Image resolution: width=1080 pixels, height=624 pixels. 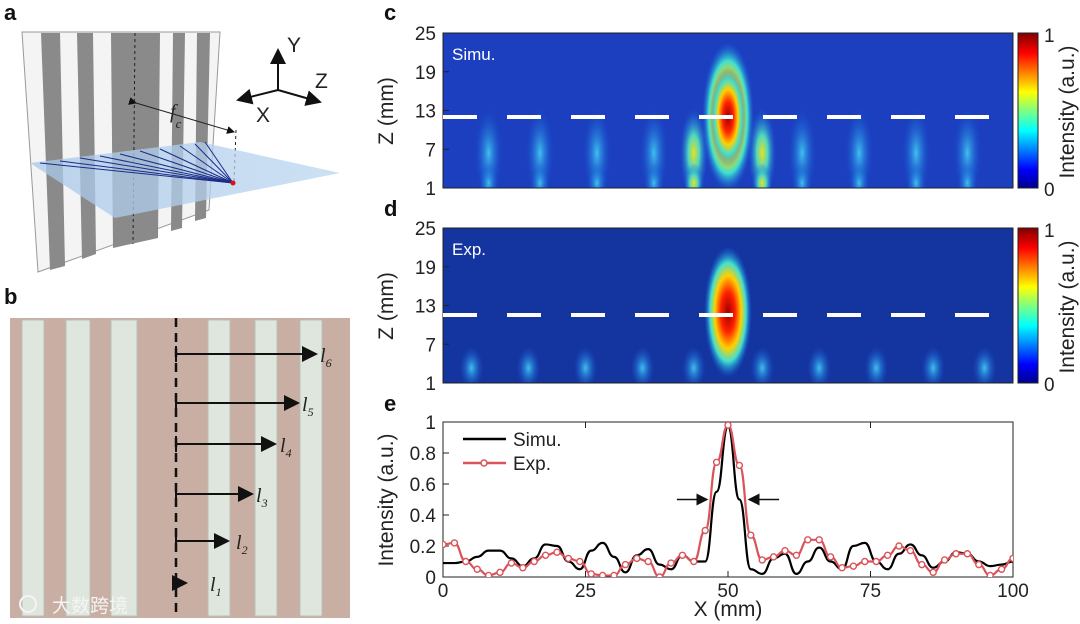 What do you see at coordinates (262, 497) in the screenshot?
I see `length-label: l3` at bounding box center [262, 497].